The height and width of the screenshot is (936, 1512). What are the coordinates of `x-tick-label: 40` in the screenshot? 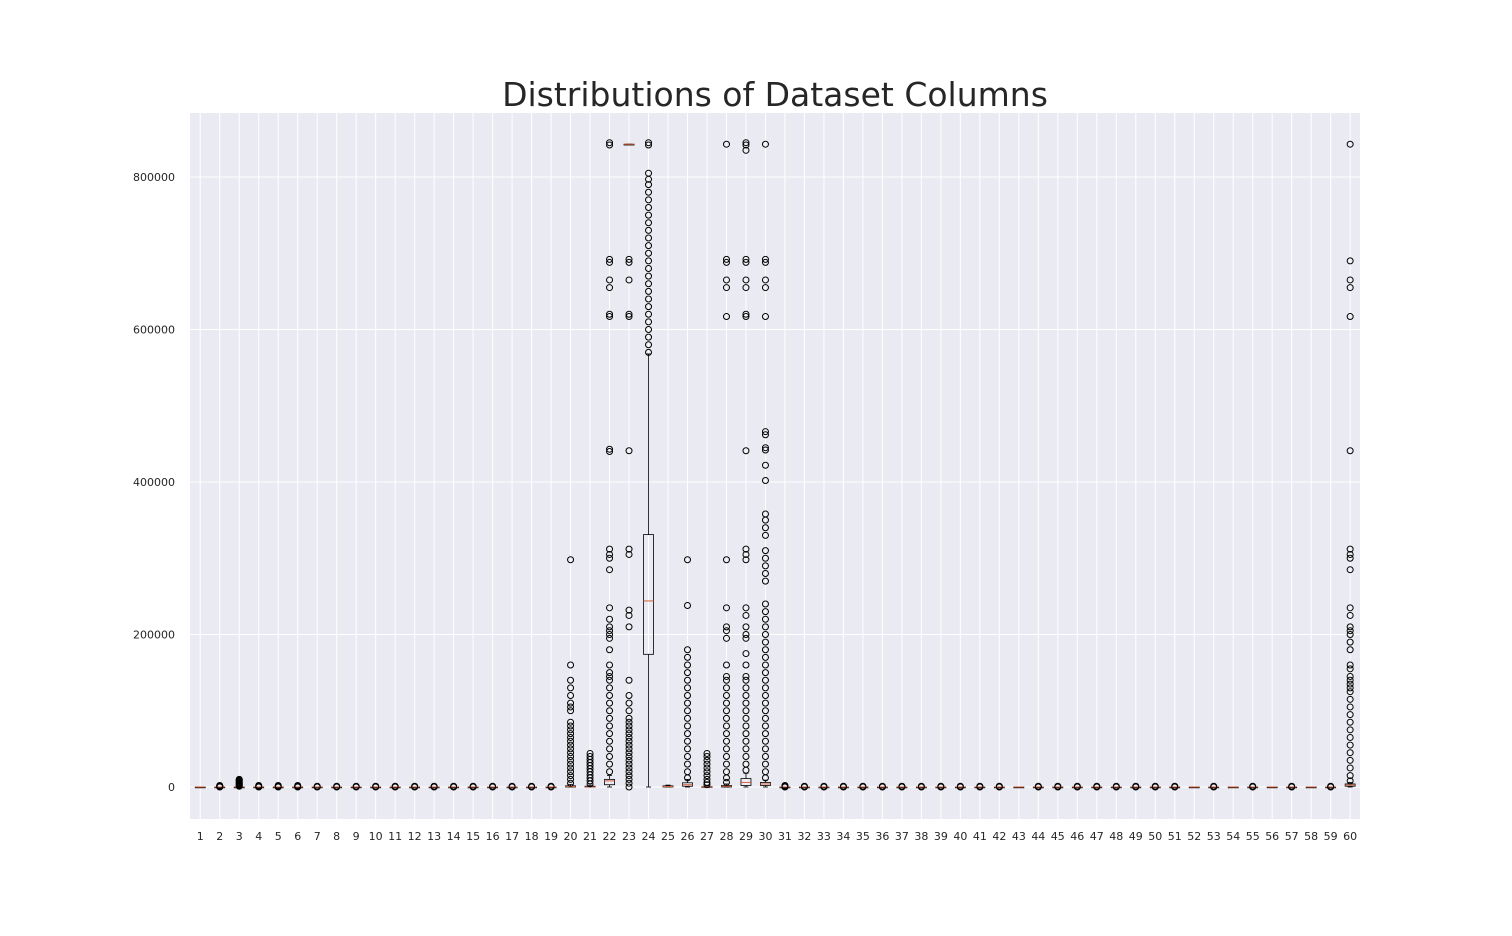 It's located at (960, 836).